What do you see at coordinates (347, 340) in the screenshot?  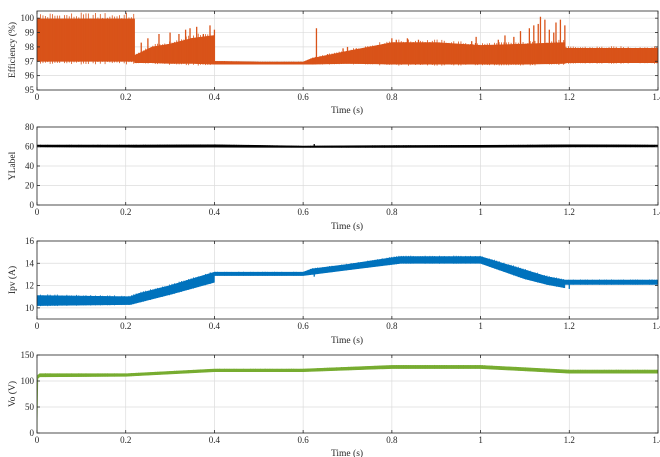 I see `x-axis-label-ipv: Time (s)` at bounding box center [347, 340].